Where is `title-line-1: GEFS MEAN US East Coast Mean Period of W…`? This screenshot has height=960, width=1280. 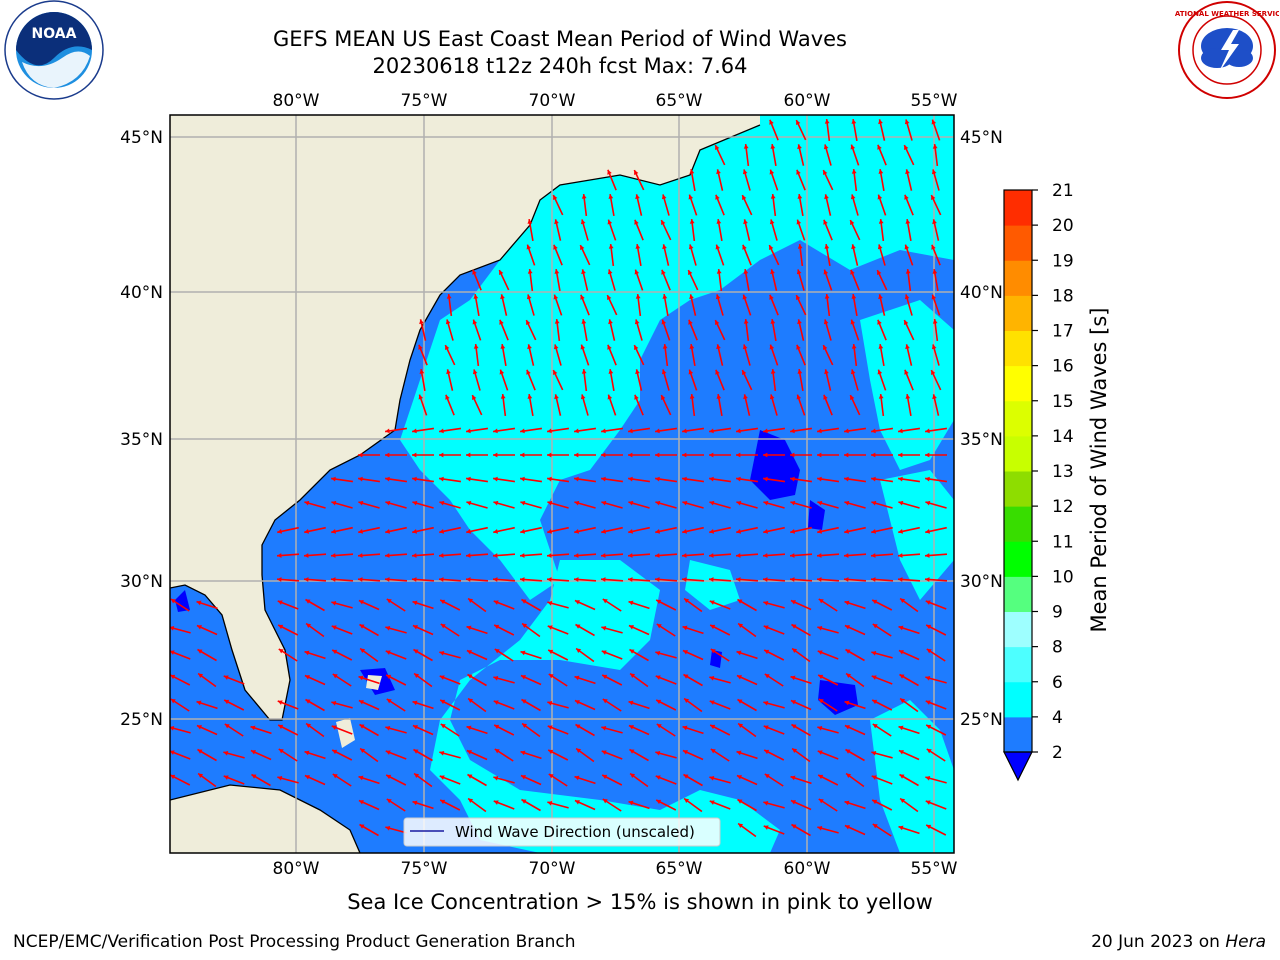 title-line-1: GEFS MEAN US East Coast Mean Period of W… is located at coordinates (560, 39).